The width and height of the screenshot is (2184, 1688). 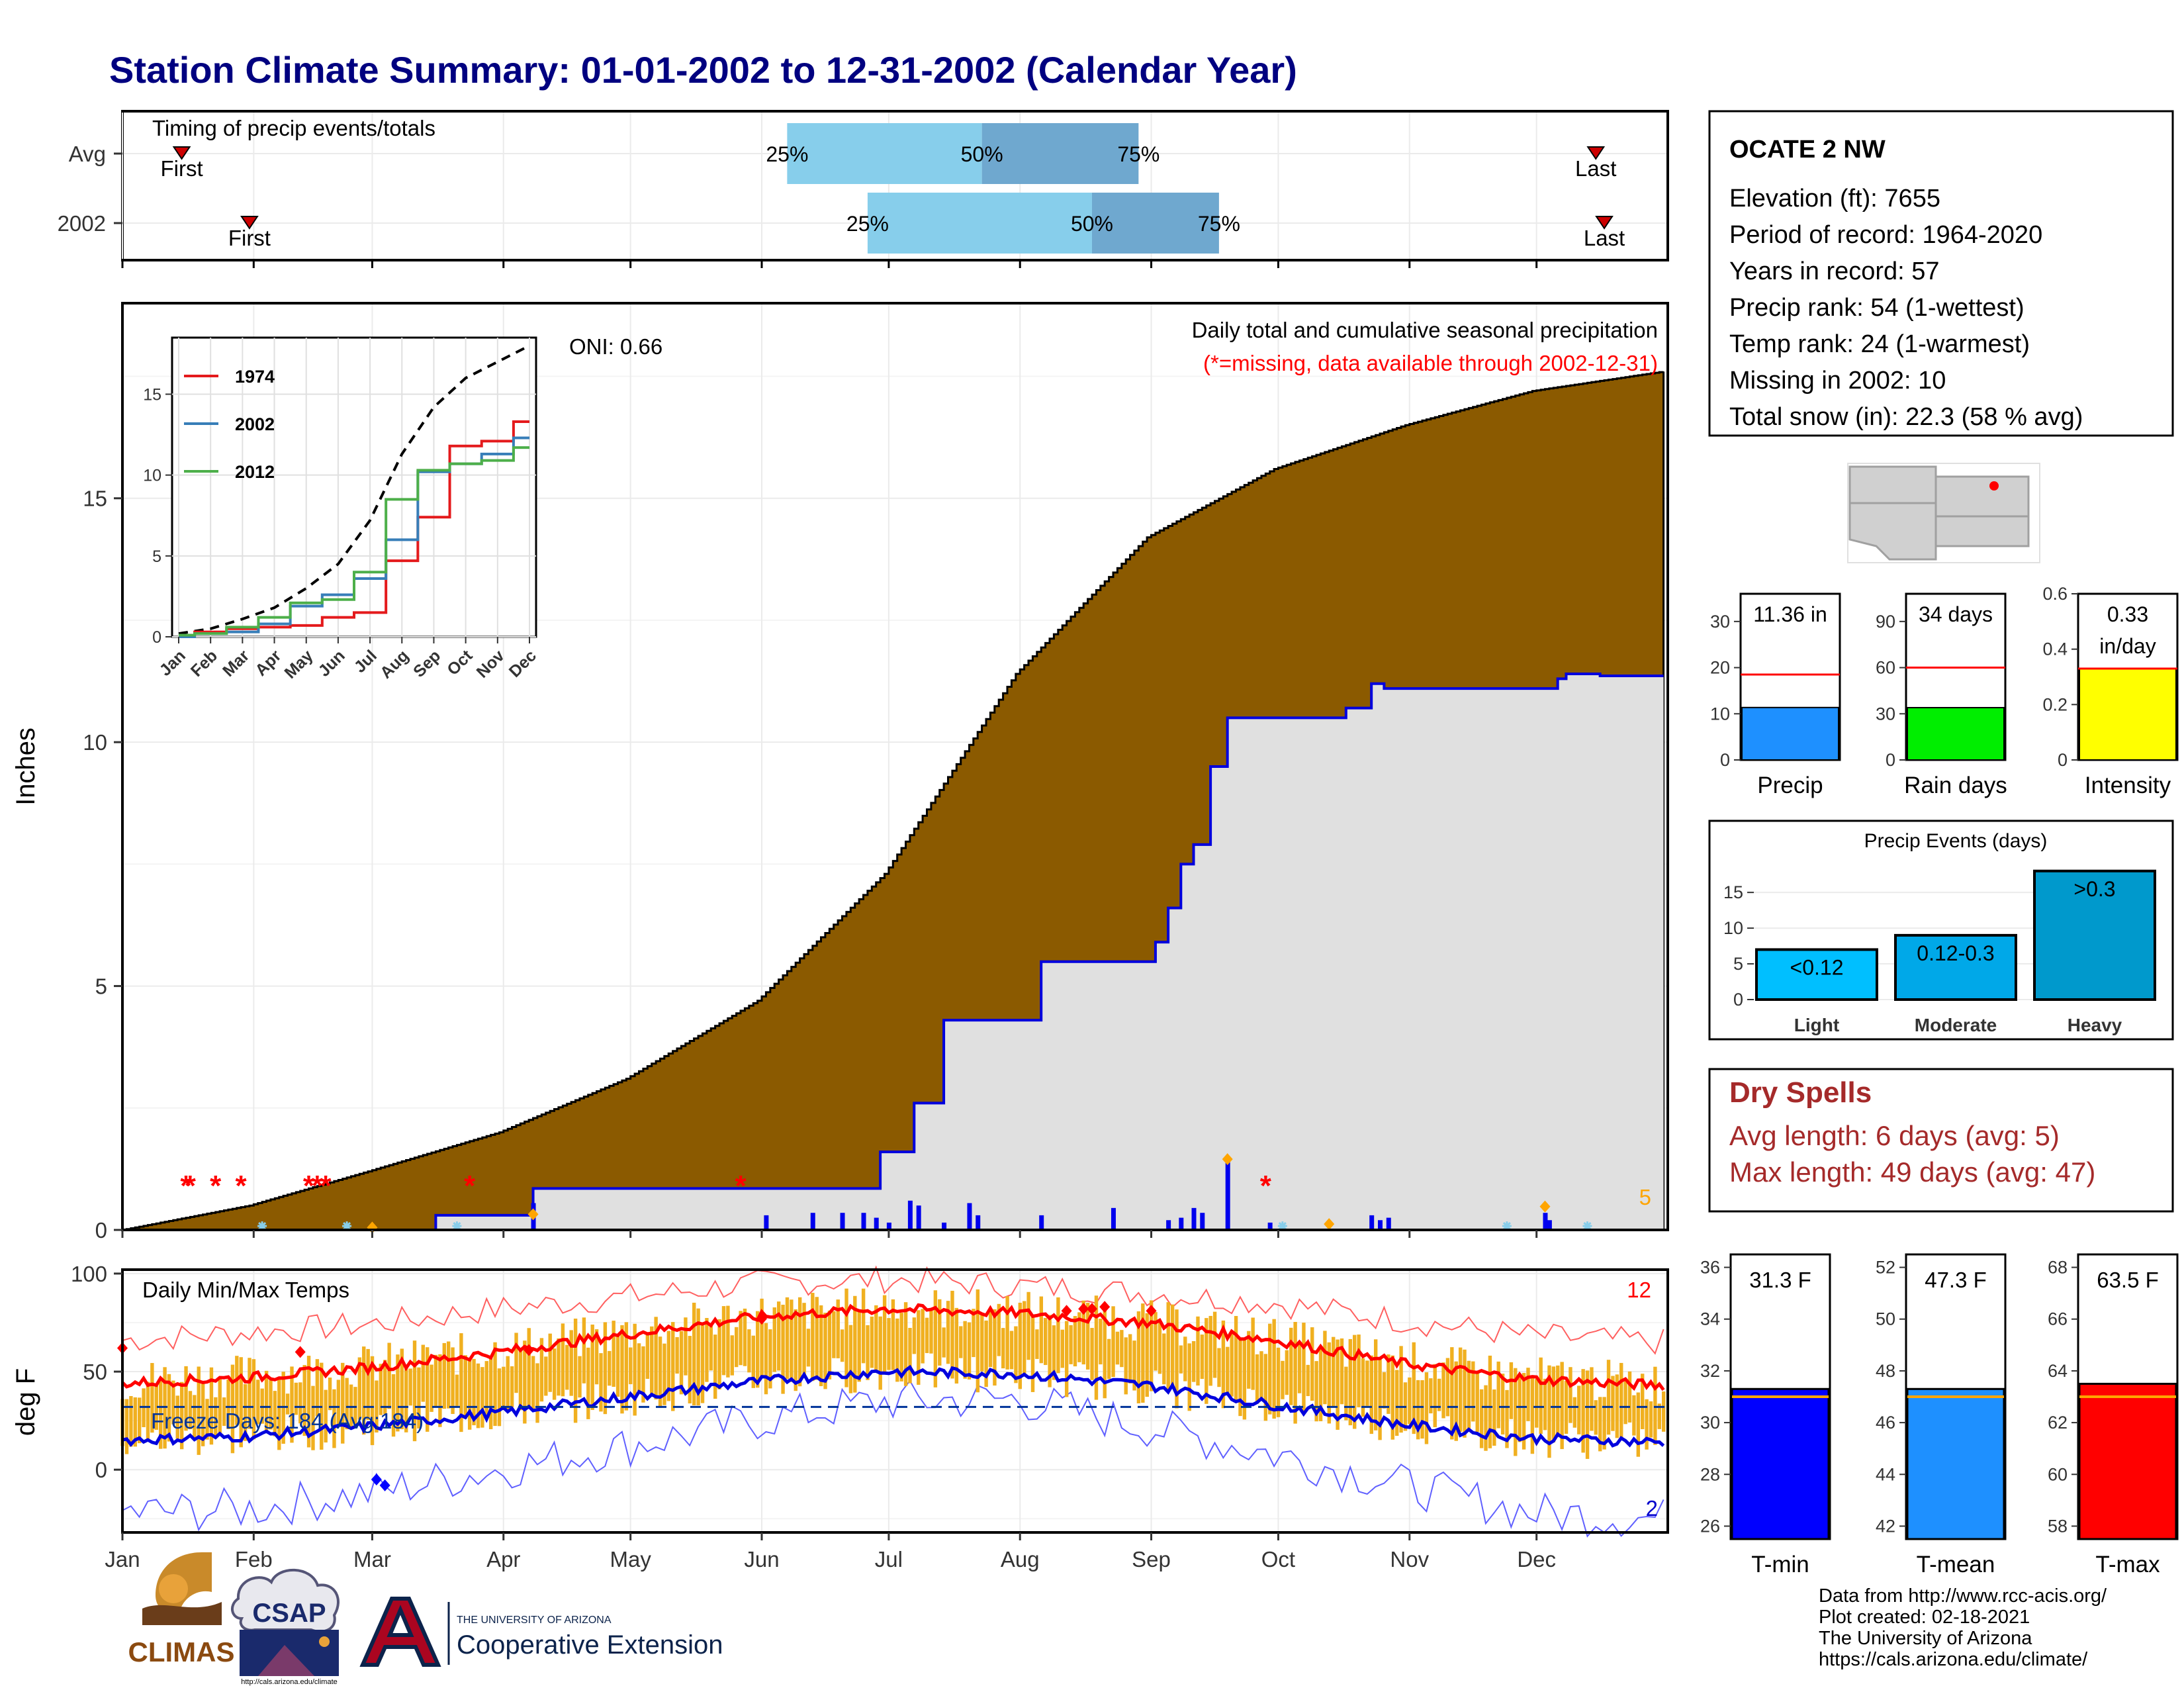 What do you see at coordinates (245, 1290) in the screenshot?
I see `temp-panel-label: Daily Min/Max Temps` at bounding box center [245, 1290].